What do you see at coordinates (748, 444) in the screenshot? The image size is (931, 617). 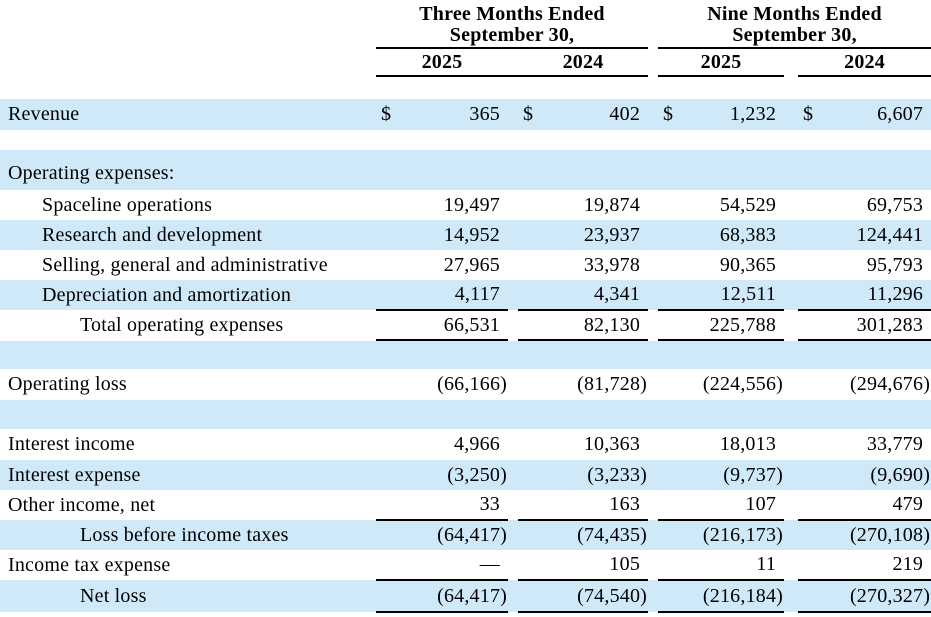 I see `value-text: 18,013` at bounding box center [748, 444].